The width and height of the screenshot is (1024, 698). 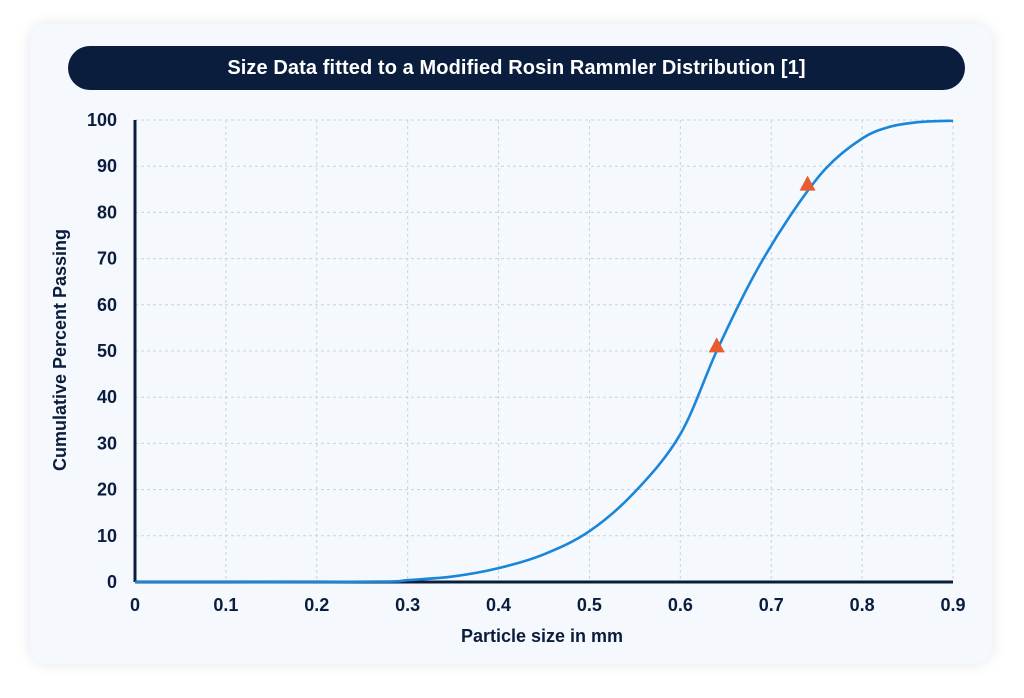 I want to click on x-tick-label: 0.3, so click(x=407, y=605).